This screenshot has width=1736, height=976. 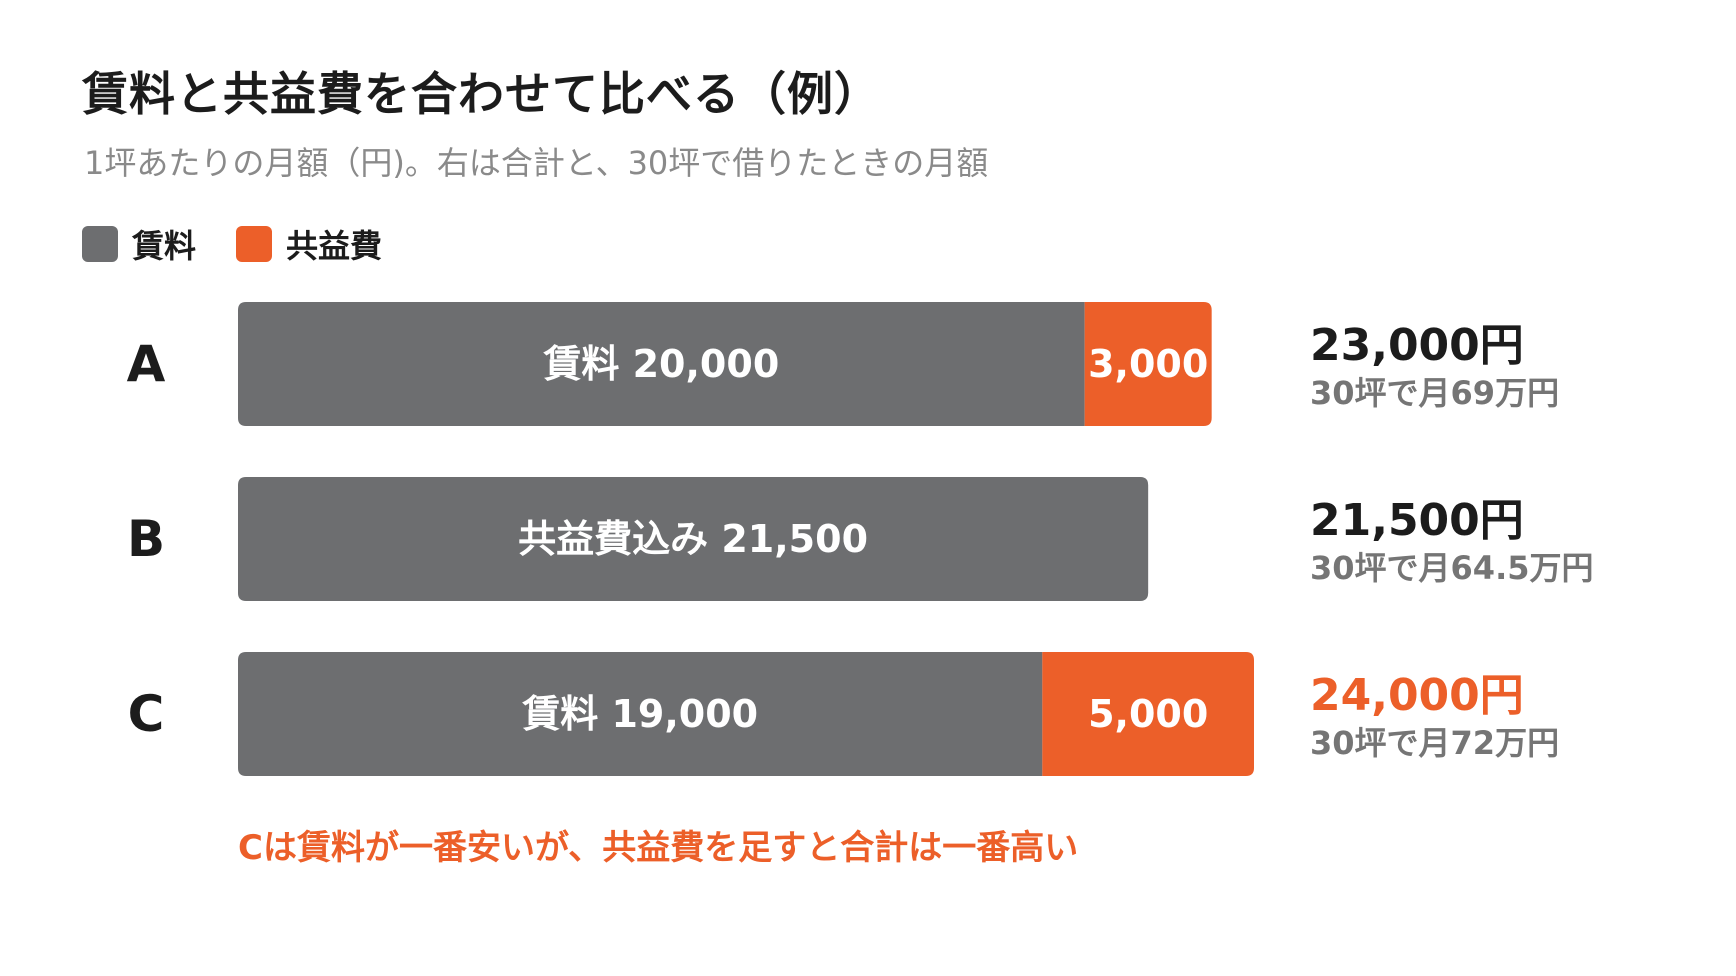 I want to click on category-label-a: A, so click(x=146, y=364).